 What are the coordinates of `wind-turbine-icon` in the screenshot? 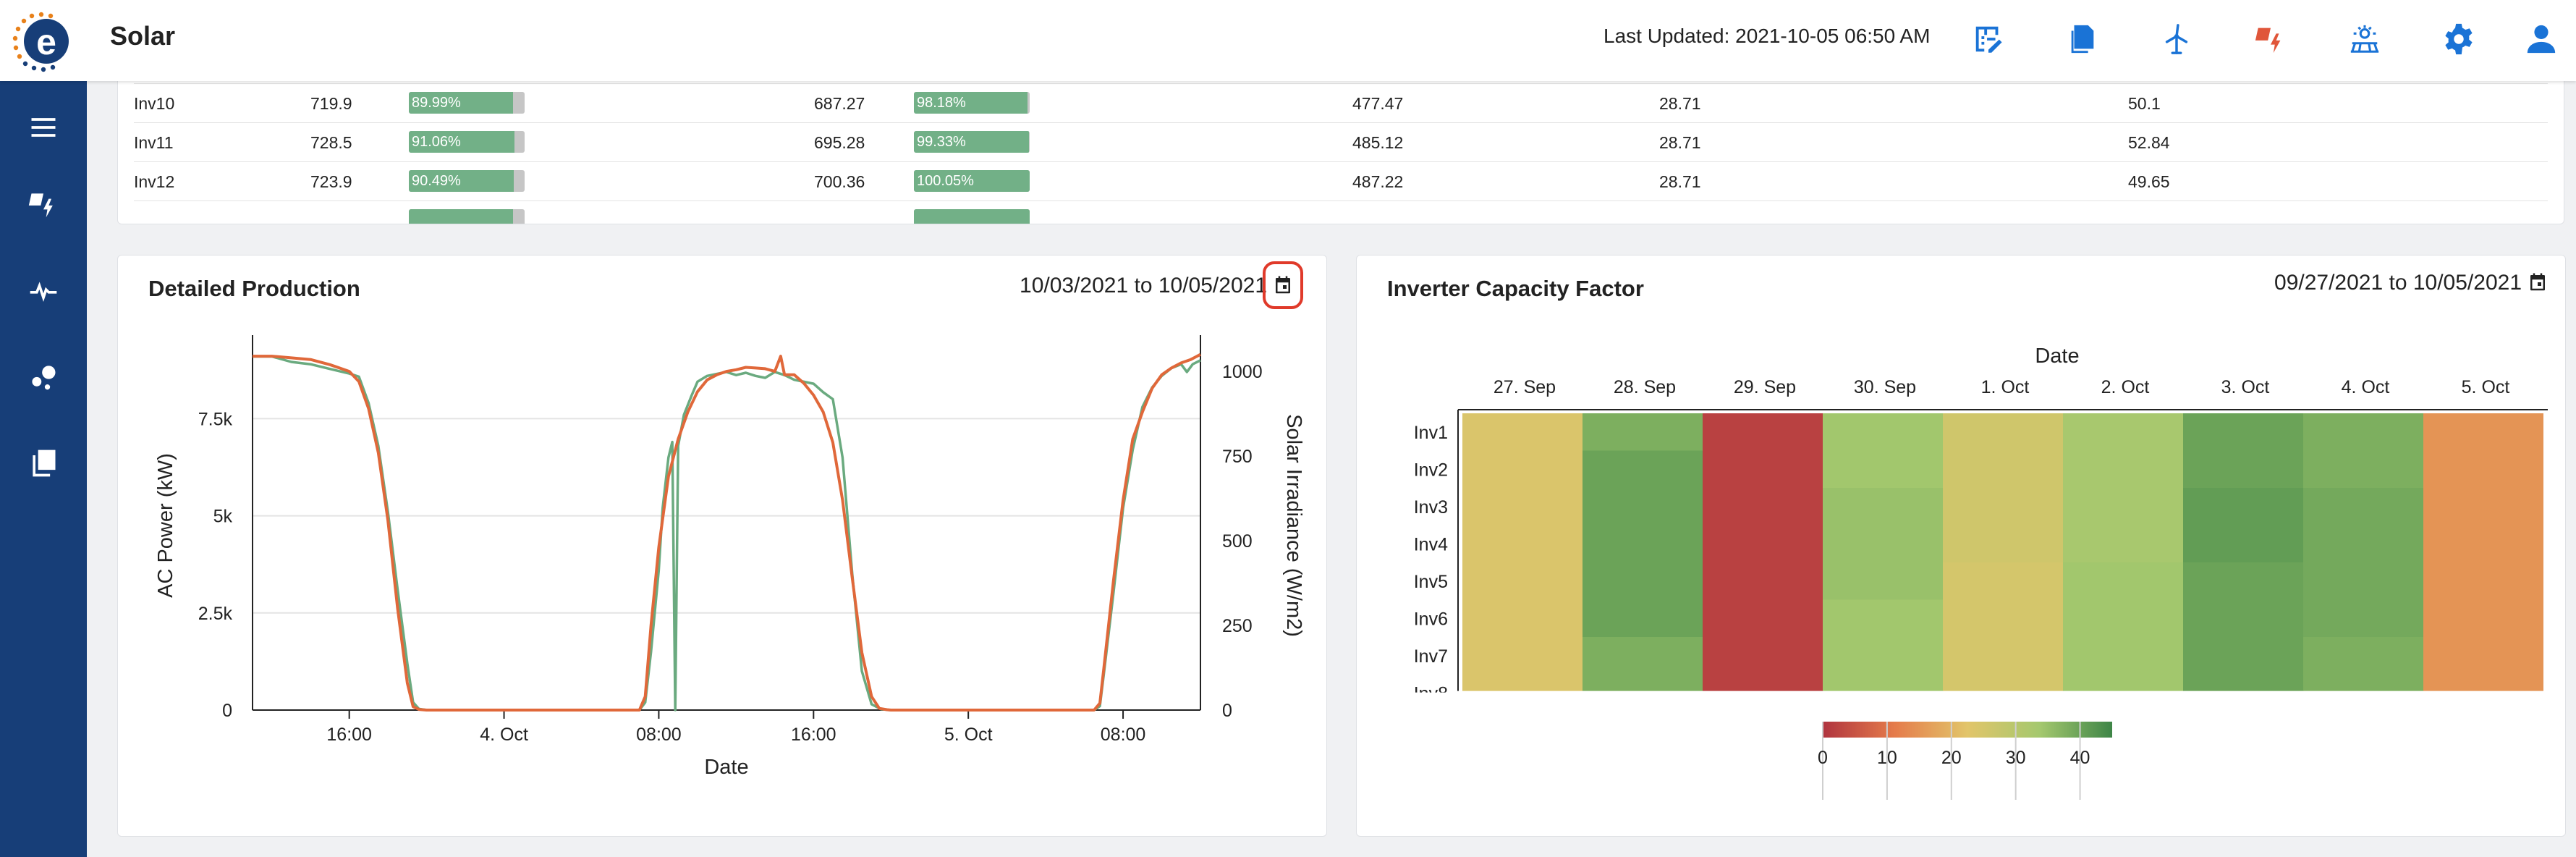 It's located at (2176, 39).